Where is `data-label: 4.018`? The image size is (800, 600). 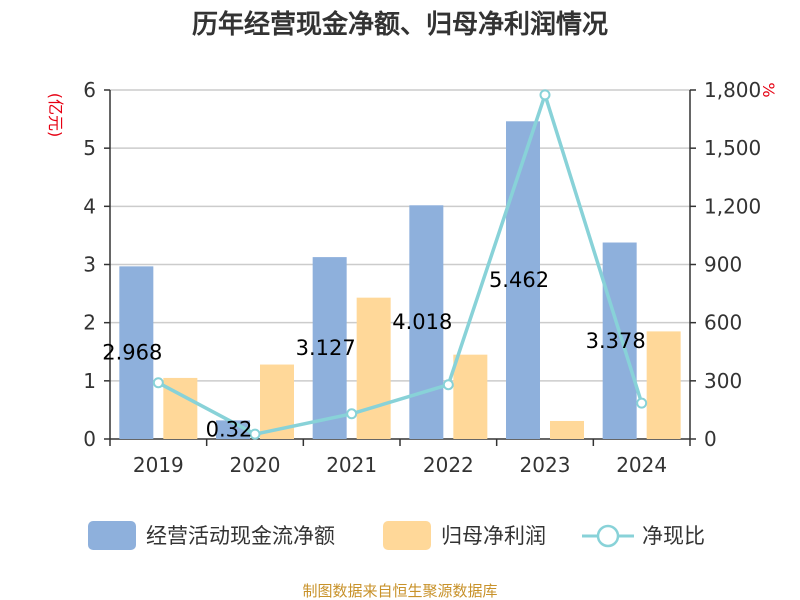
data-label: 4.018 is located at coordinates (422, 322).